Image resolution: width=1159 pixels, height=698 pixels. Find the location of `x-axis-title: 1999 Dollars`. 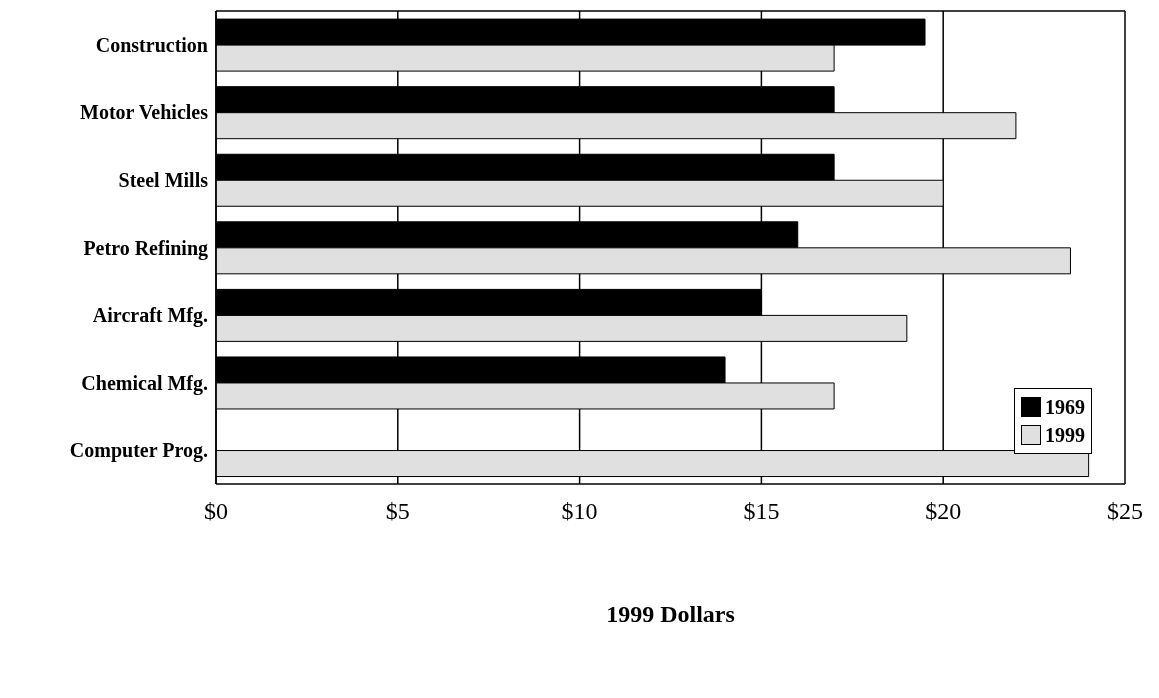

x-axis-title: 1999 Dollars is located at coordinates (670, 614).